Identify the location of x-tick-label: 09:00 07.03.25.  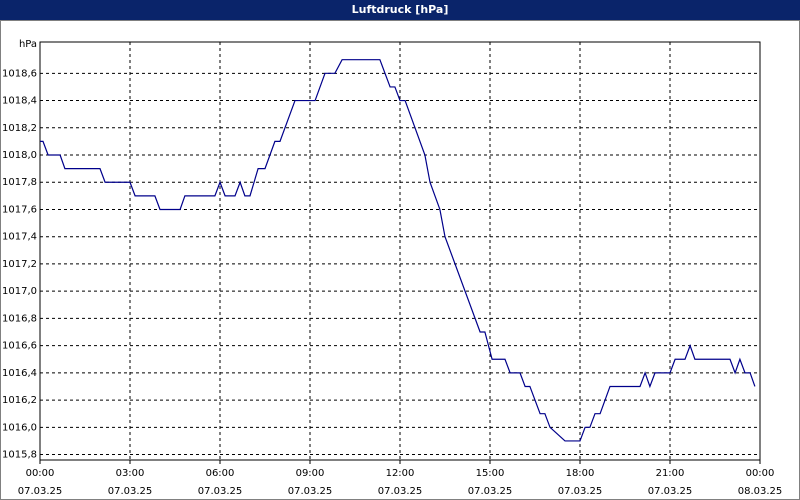
(310, 482).